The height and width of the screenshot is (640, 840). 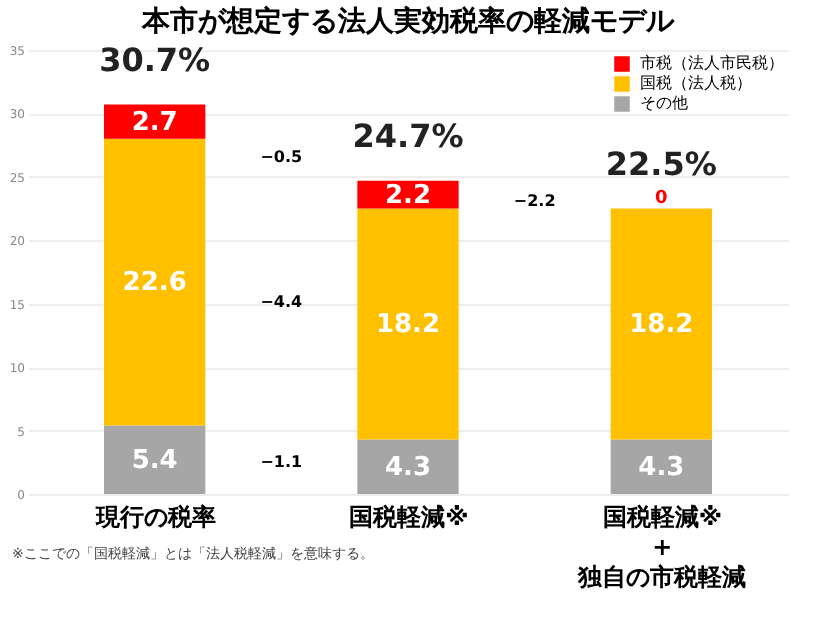 I want to click on data-label: 5.4, so click(x=154, y=460).